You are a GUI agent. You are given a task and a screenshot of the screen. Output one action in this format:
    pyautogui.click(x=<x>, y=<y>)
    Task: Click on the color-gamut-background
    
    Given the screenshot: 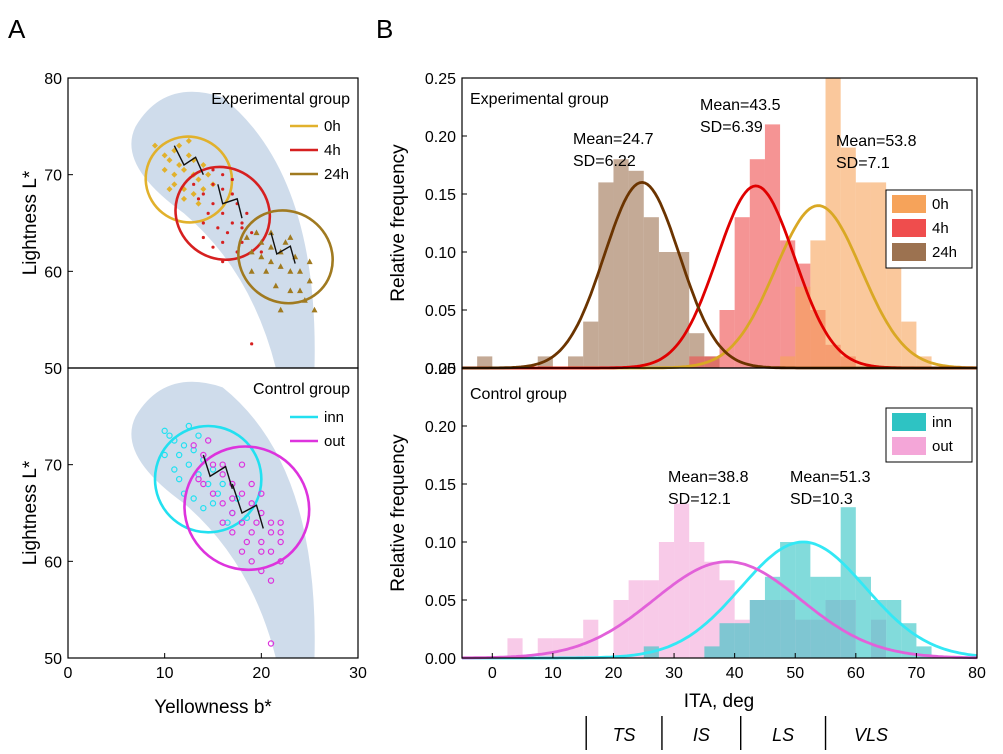 What is the action you would take?
    pyautogui.click(x=223, y=229)
    